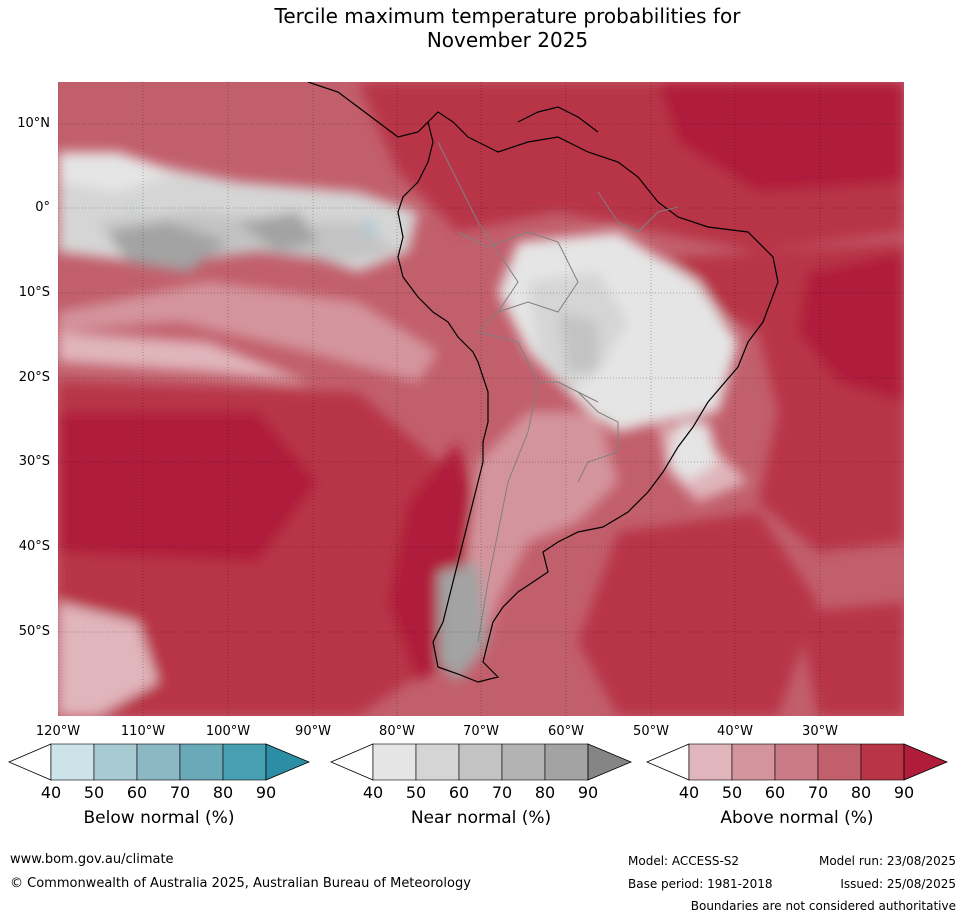 The image size is (965, 919). What do you see at coordinates (700, 884) in the screenshot?
I see `base-period-info: Base period: 1981-2018` at bounding box center [700, 884].